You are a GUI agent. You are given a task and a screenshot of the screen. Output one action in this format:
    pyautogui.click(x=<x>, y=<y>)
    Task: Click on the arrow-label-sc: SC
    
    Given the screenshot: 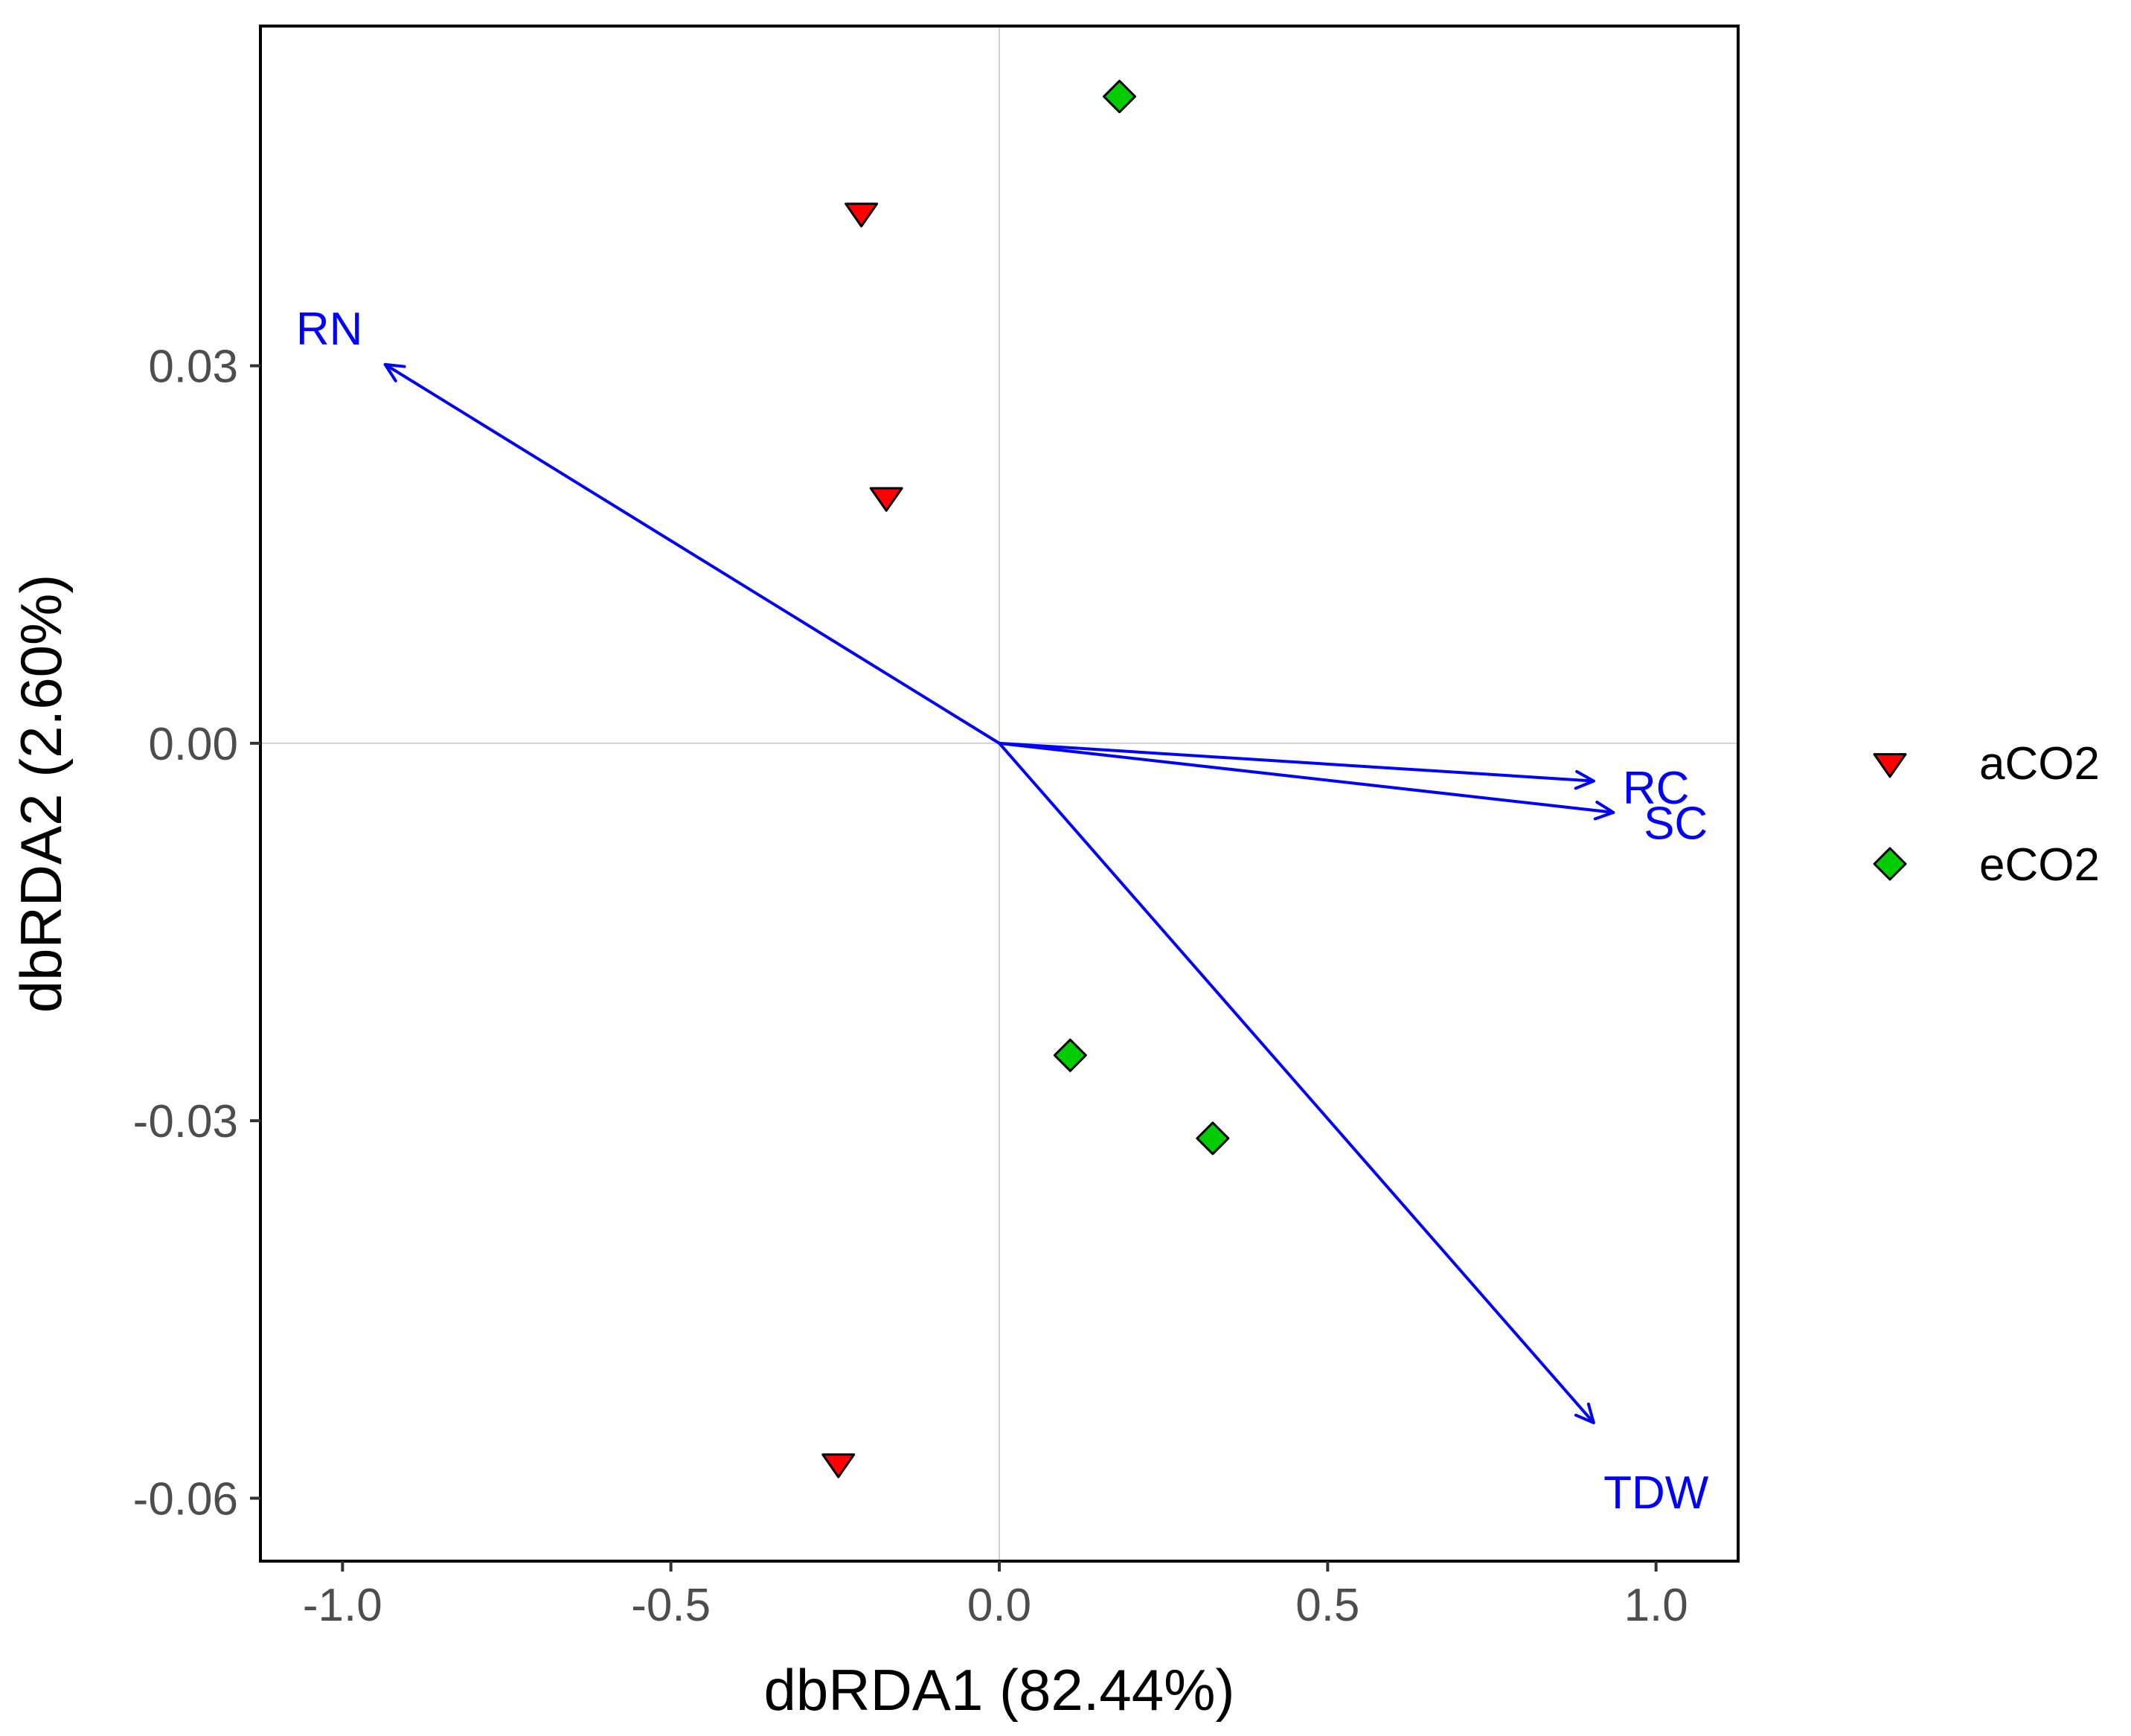 What is the action you would take?
    pyautogui.click(x=1676, y=824)
    